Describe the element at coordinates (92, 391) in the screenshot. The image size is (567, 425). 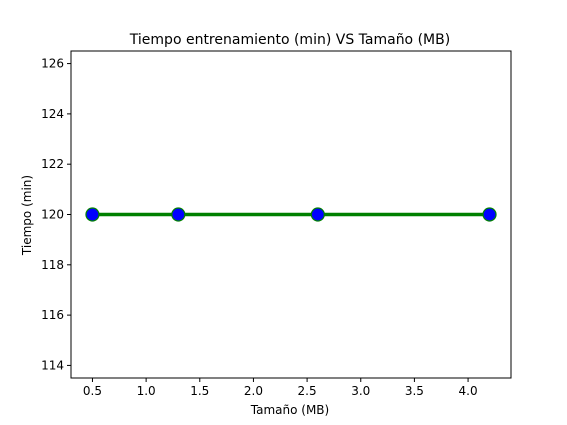
I see `x-tick-label: 0.5` at that location.